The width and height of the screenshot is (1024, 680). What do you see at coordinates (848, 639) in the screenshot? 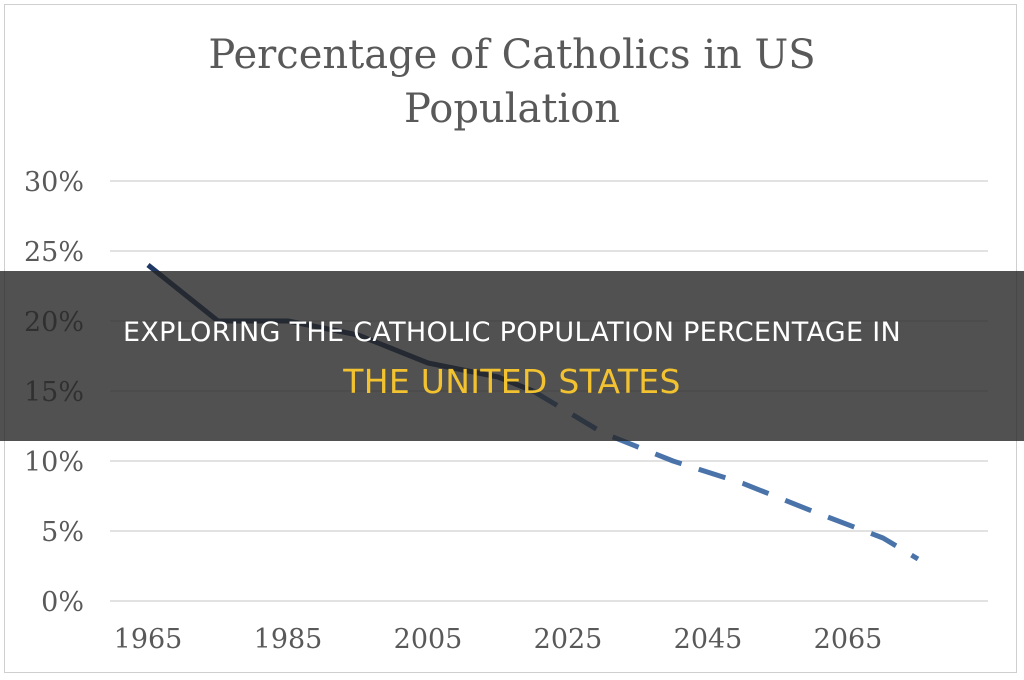
I see `x-tick-label: 2065` at bounding box center [848, 639].